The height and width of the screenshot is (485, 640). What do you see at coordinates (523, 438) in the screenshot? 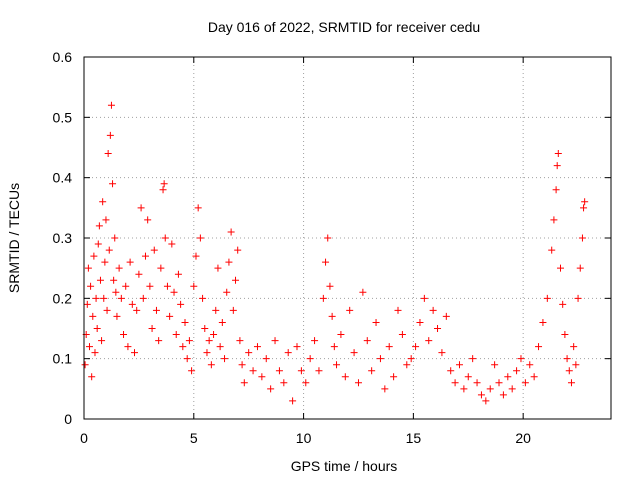
I see `x-tick-label: 20` at bounding box center [523, 438].